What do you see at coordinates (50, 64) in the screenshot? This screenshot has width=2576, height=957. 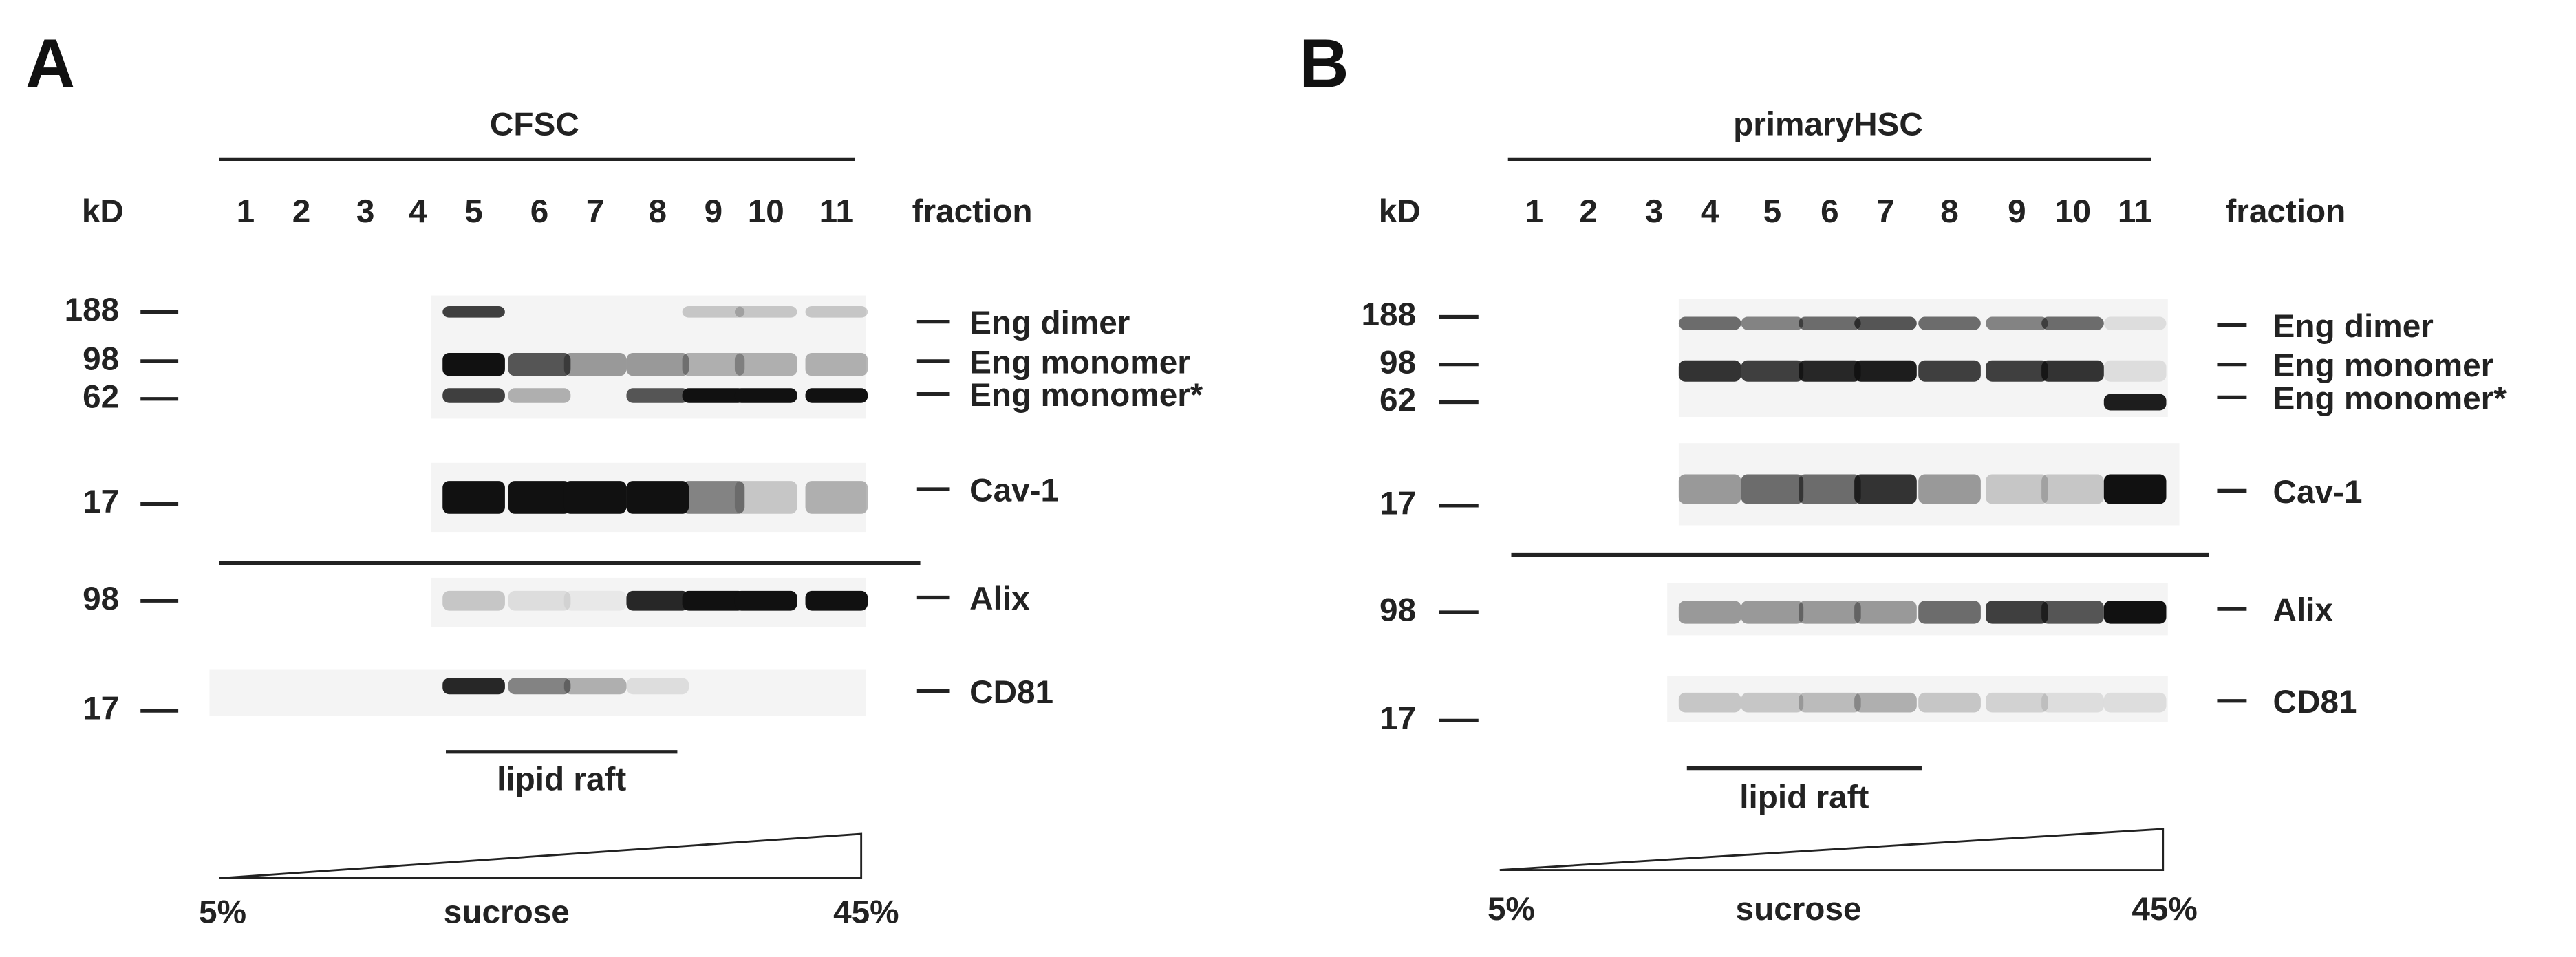 I see `panel-label: A` at bounding box center [50, 64].